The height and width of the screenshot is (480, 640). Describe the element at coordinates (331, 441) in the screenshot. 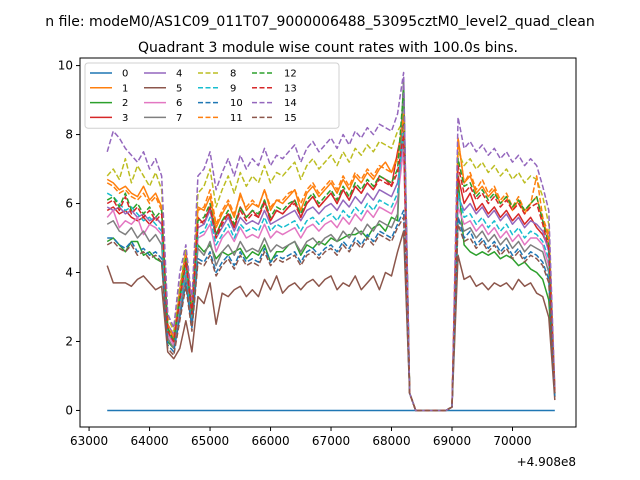

I see `x-tick-label-67000: 67000` at that location.